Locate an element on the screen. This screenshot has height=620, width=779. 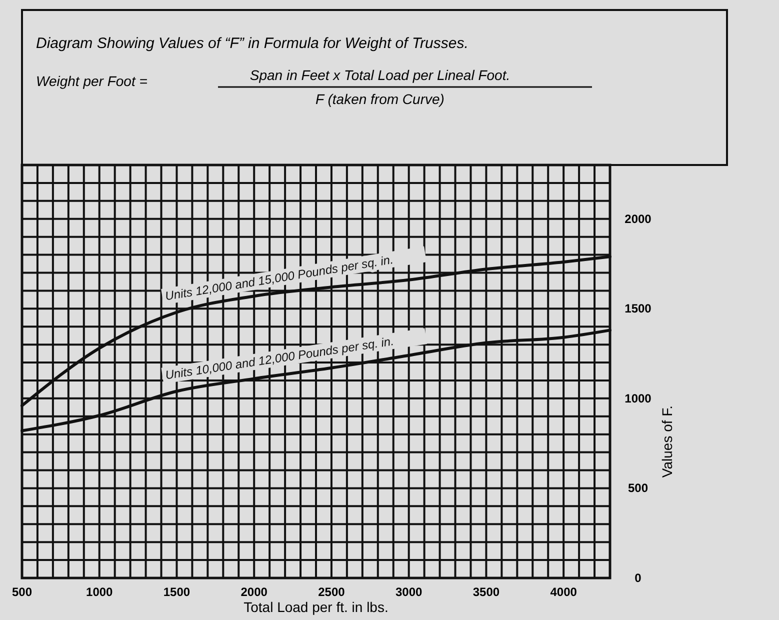
x-tick-label: 2000 is located at coordinates (254, 592).